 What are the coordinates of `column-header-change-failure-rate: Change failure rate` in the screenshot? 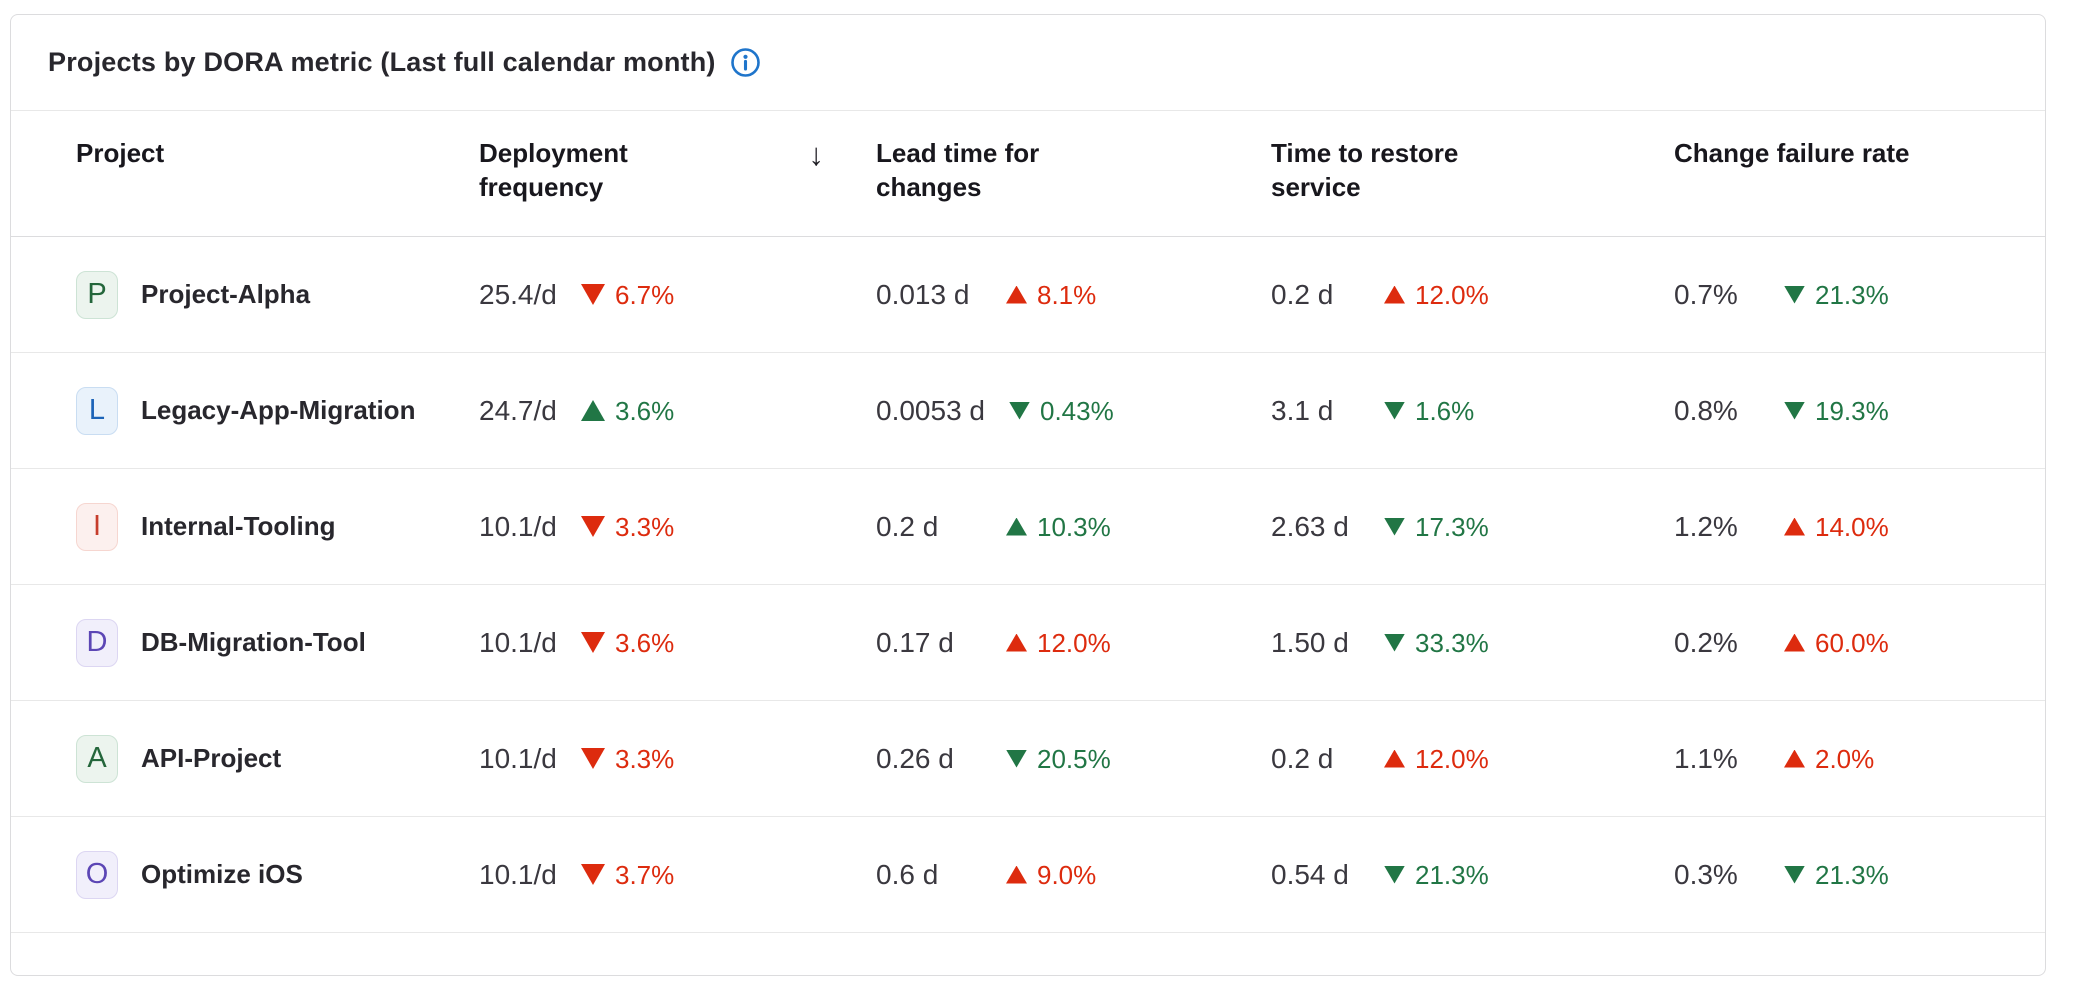 It's located at (1844, 173).